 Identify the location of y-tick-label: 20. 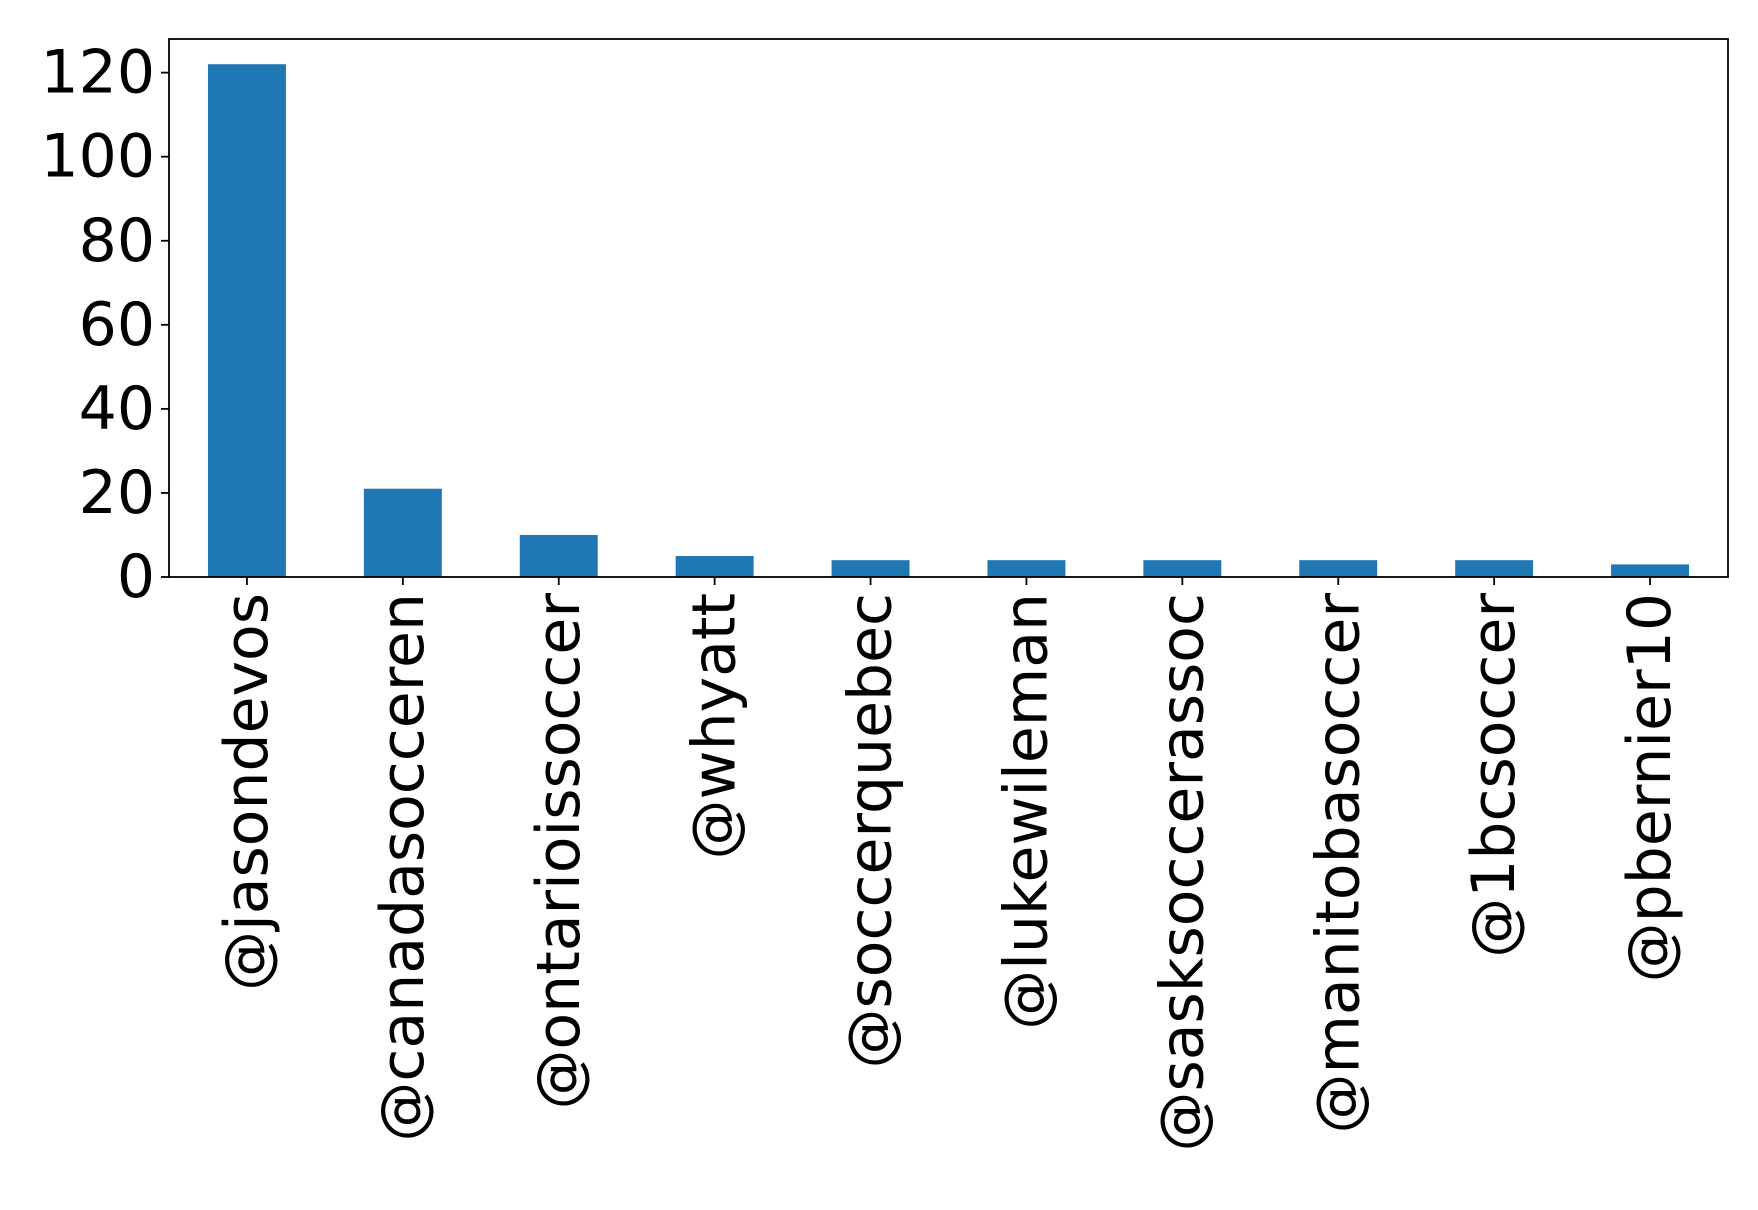
(117, 493).